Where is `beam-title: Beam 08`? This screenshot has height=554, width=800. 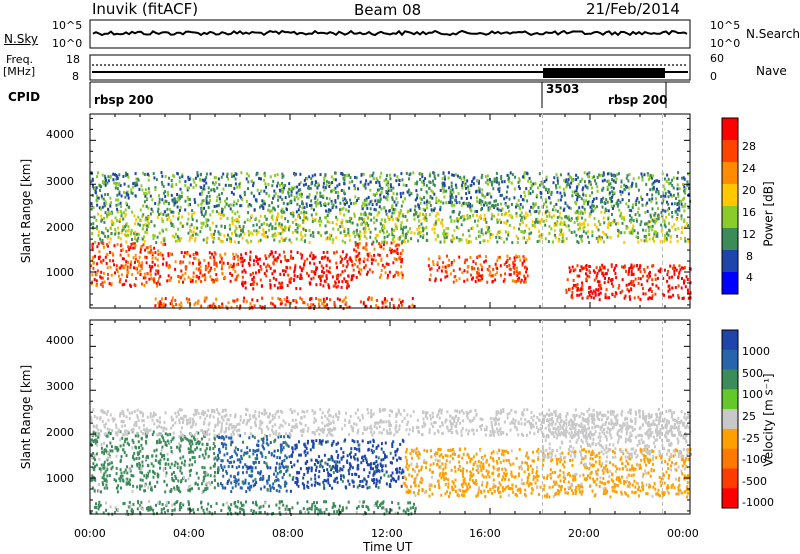 beam-title: Beam 08 is located at coordinates (388, 10).